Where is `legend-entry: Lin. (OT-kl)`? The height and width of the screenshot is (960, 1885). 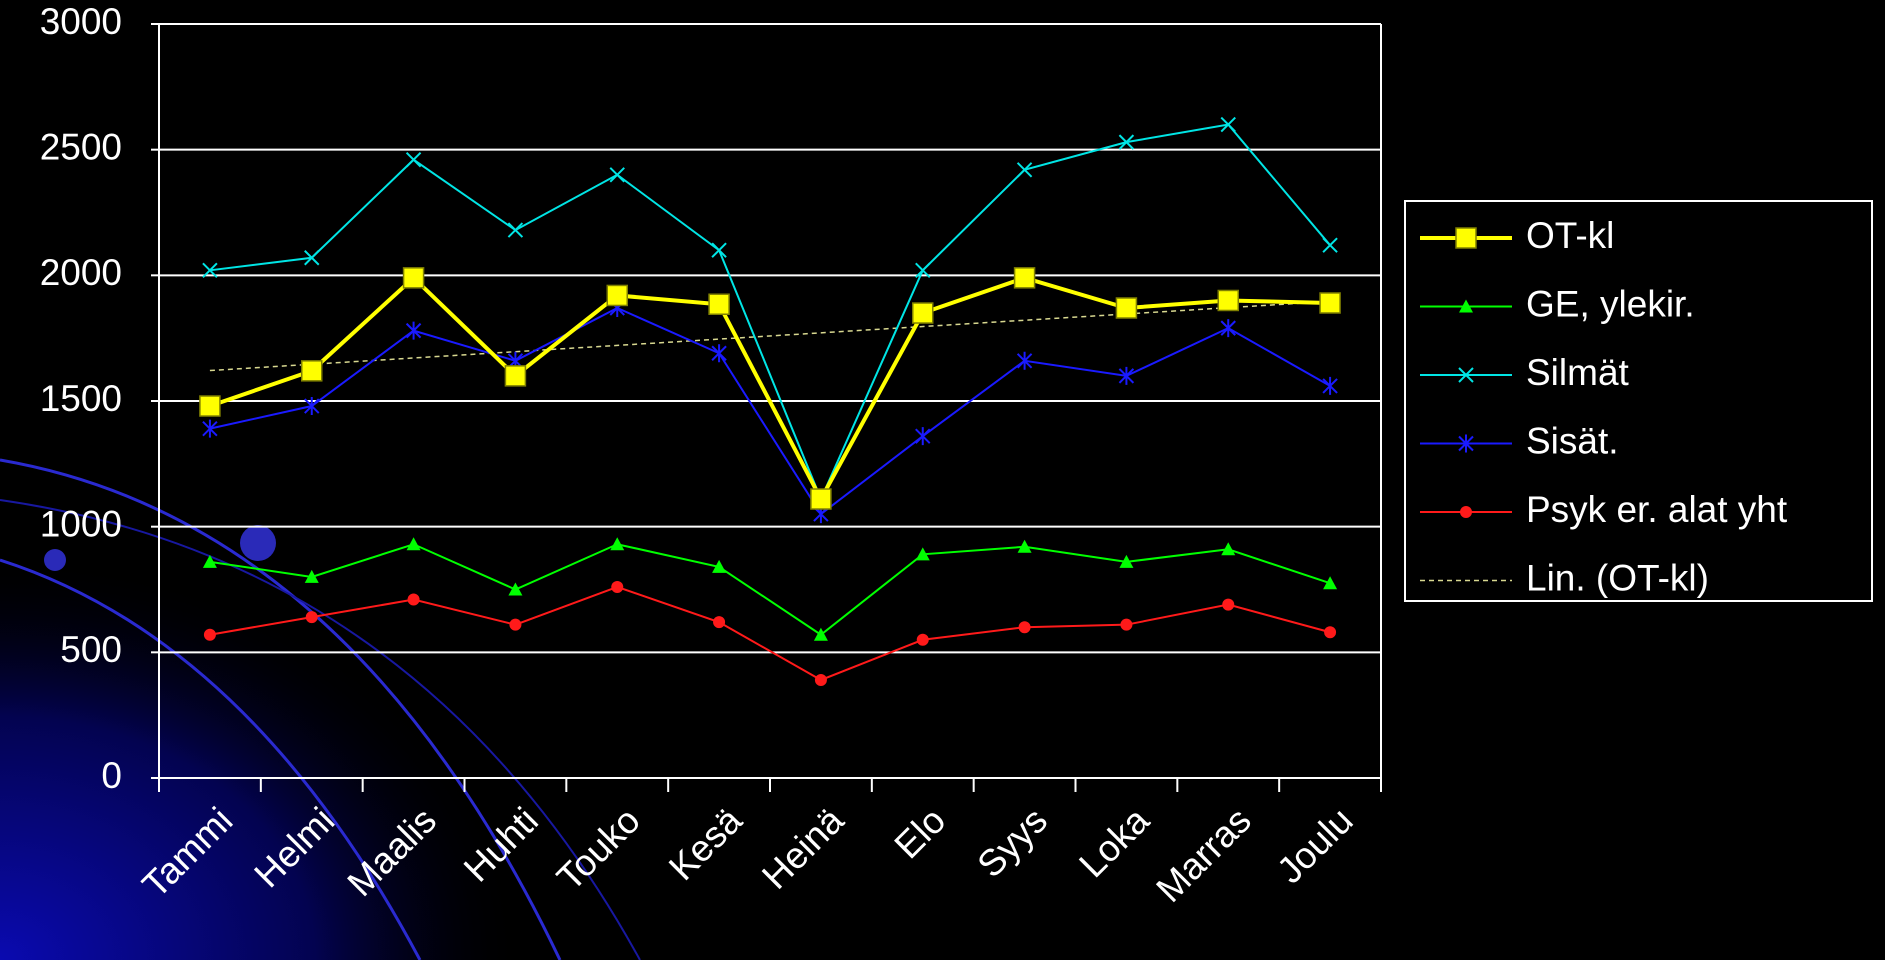 legend-entry: Lin. (OT-kl) is located at coordinates (1564, 577).